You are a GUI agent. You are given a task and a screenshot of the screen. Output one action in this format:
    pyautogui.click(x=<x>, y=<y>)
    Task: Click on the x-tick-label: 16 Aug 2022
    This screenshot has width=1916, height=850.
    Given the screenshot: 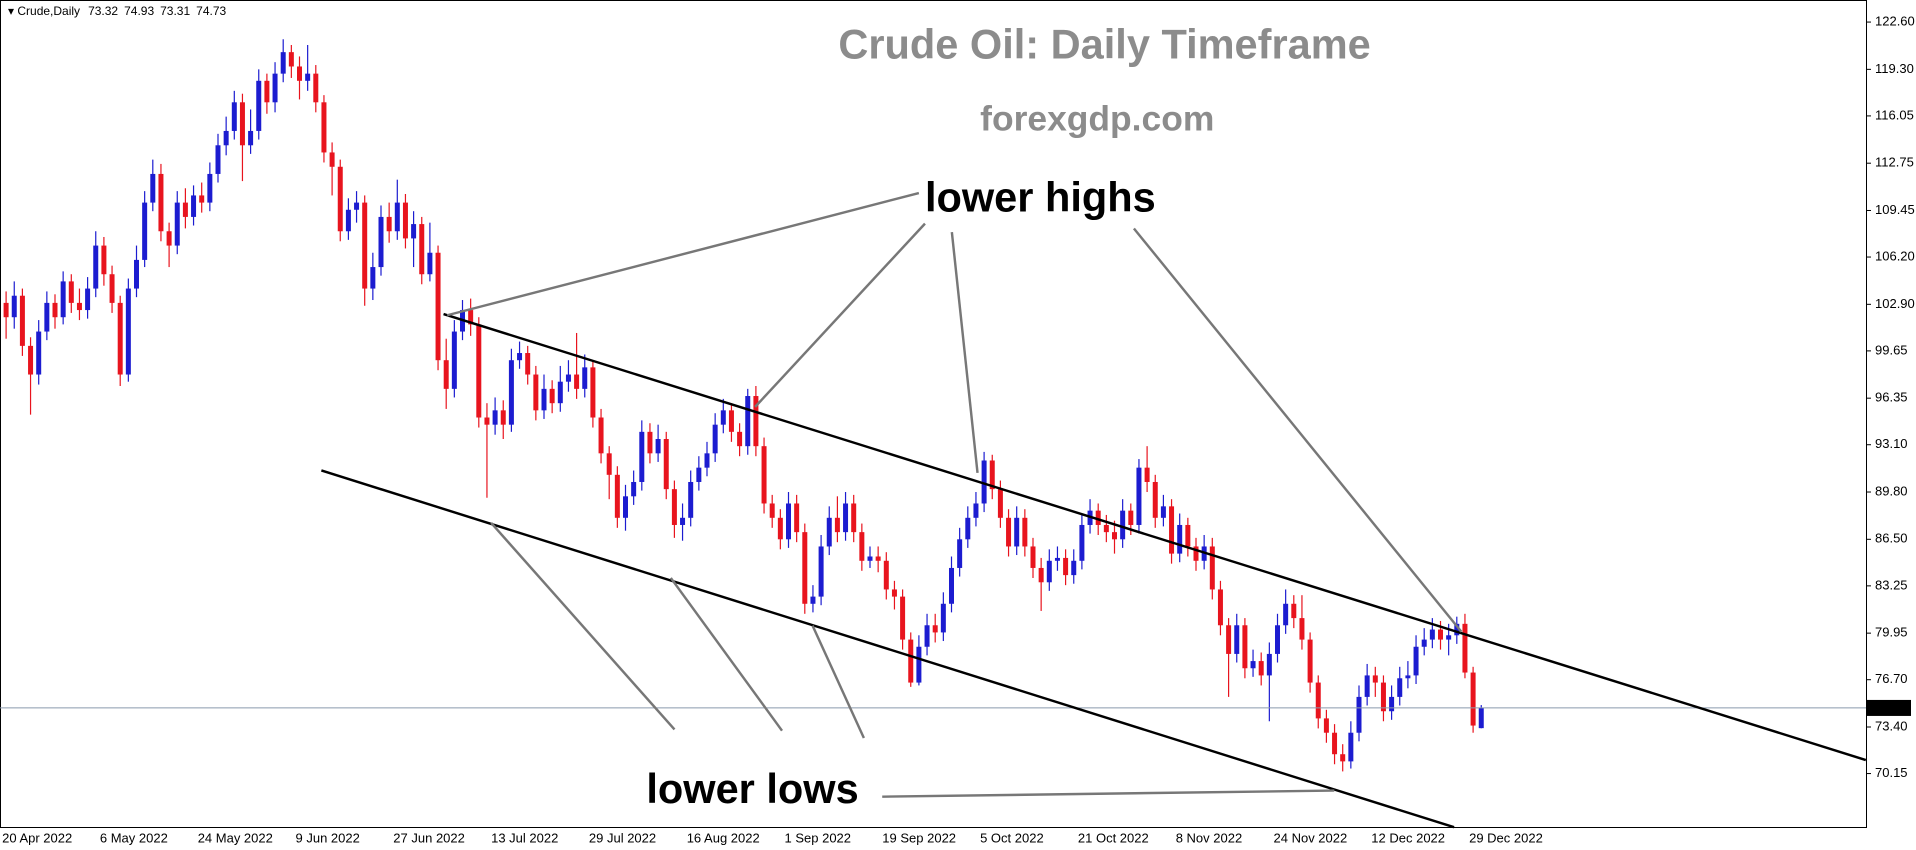 What is the action you would take?
    pyautogui.click(x=723, y=837)
    